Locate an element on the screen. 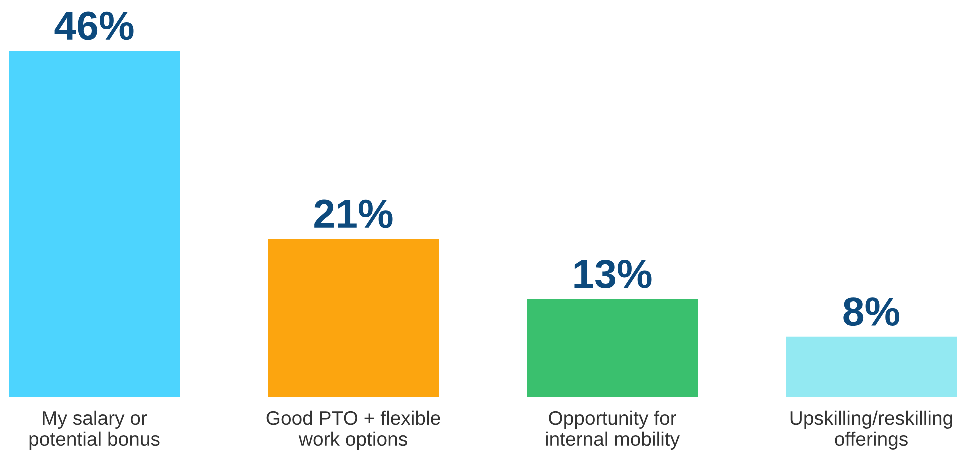  data-label: 46% is located at coordinates (94, 26).